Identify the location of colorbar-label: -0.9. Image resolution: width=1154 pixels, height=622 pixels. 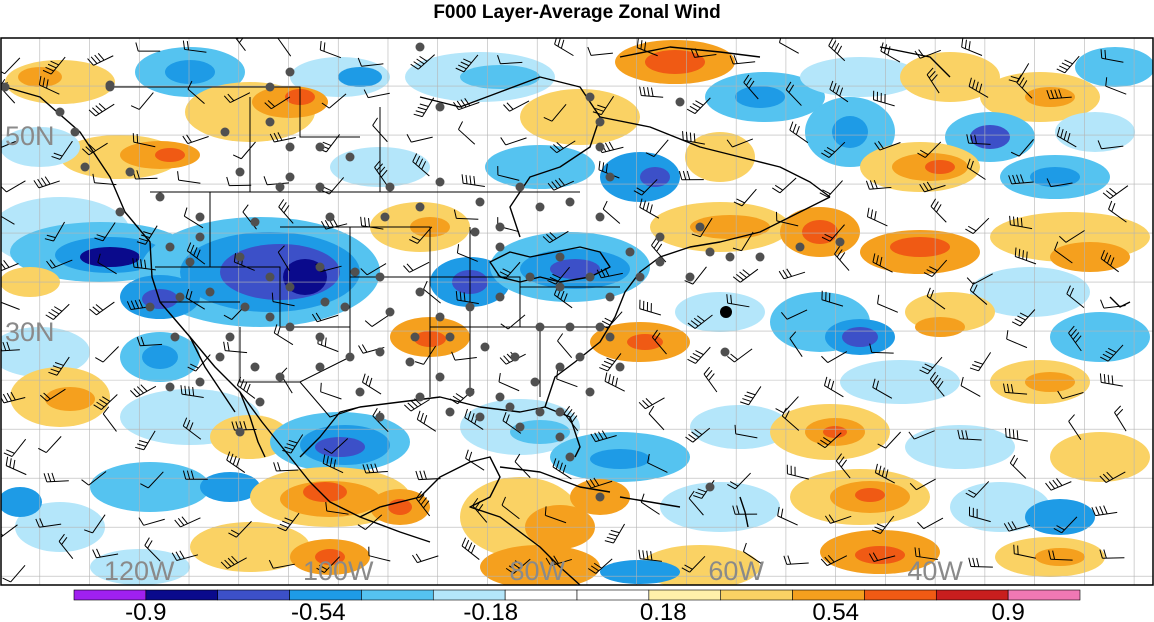
(145, 610).